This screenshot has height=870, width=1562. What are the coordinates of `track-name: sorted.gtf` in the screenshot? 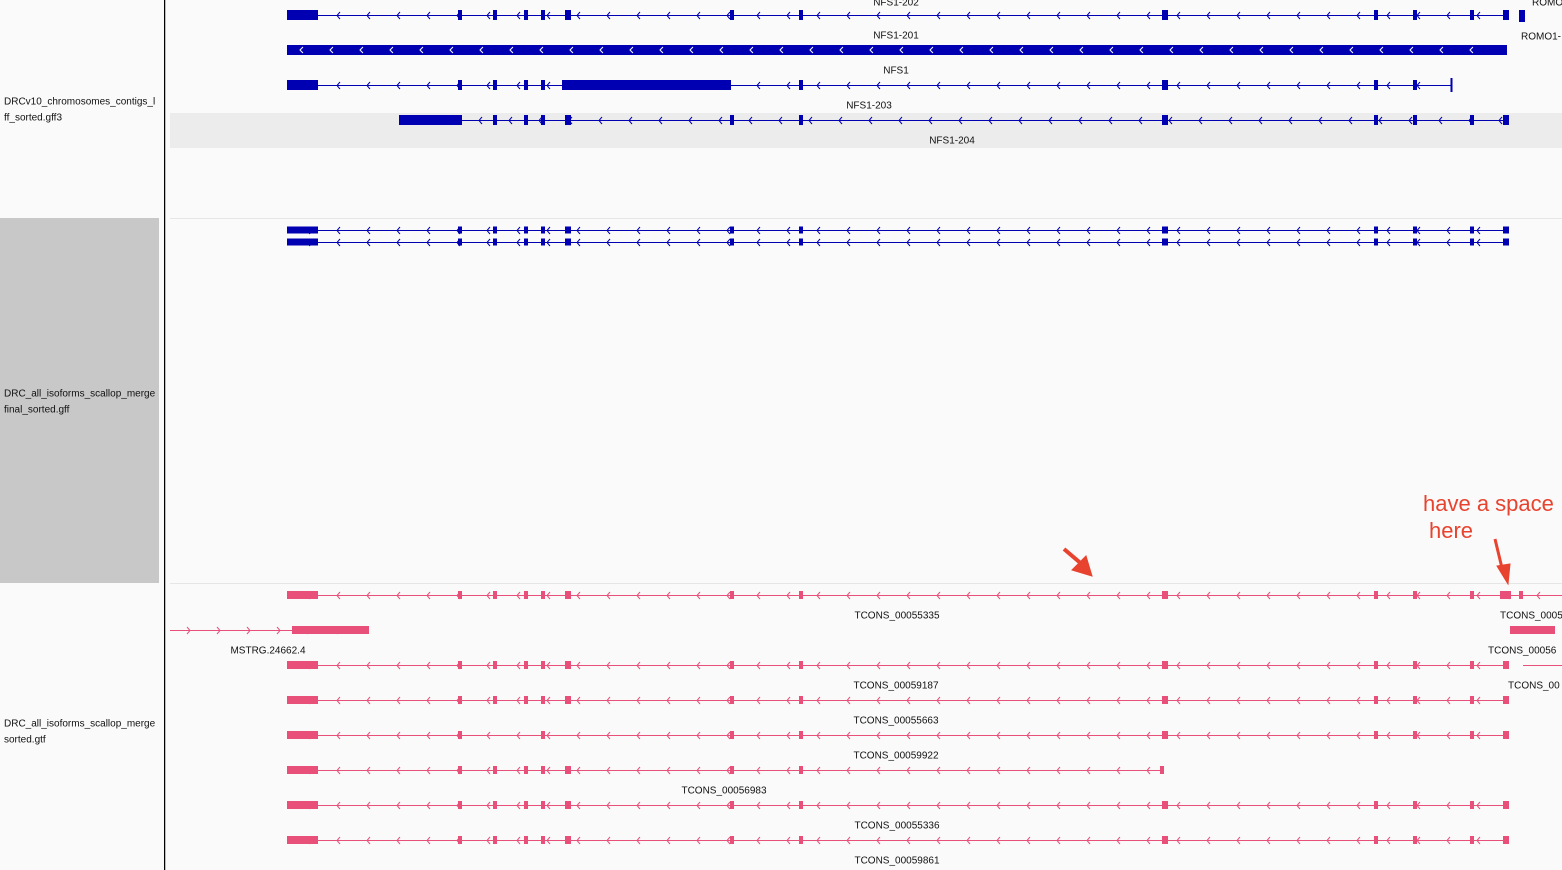 It's located at (25, 740).